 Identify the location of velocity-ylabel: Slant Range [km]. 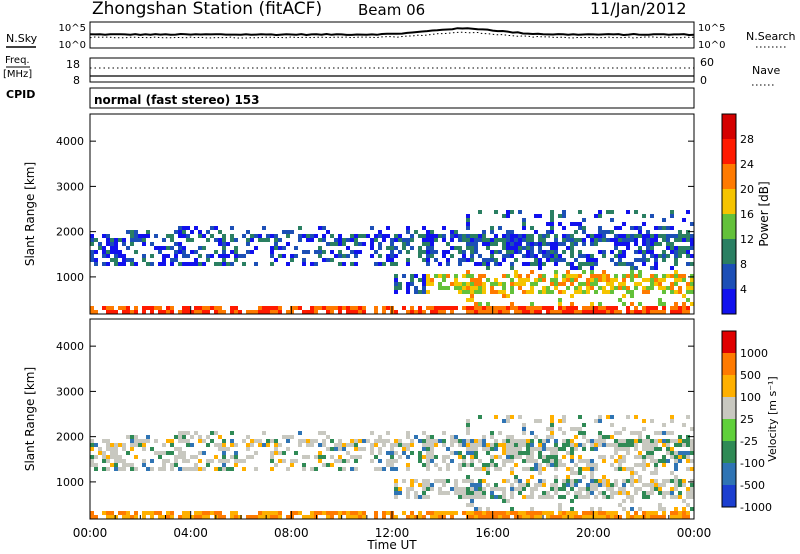
(30, 419).